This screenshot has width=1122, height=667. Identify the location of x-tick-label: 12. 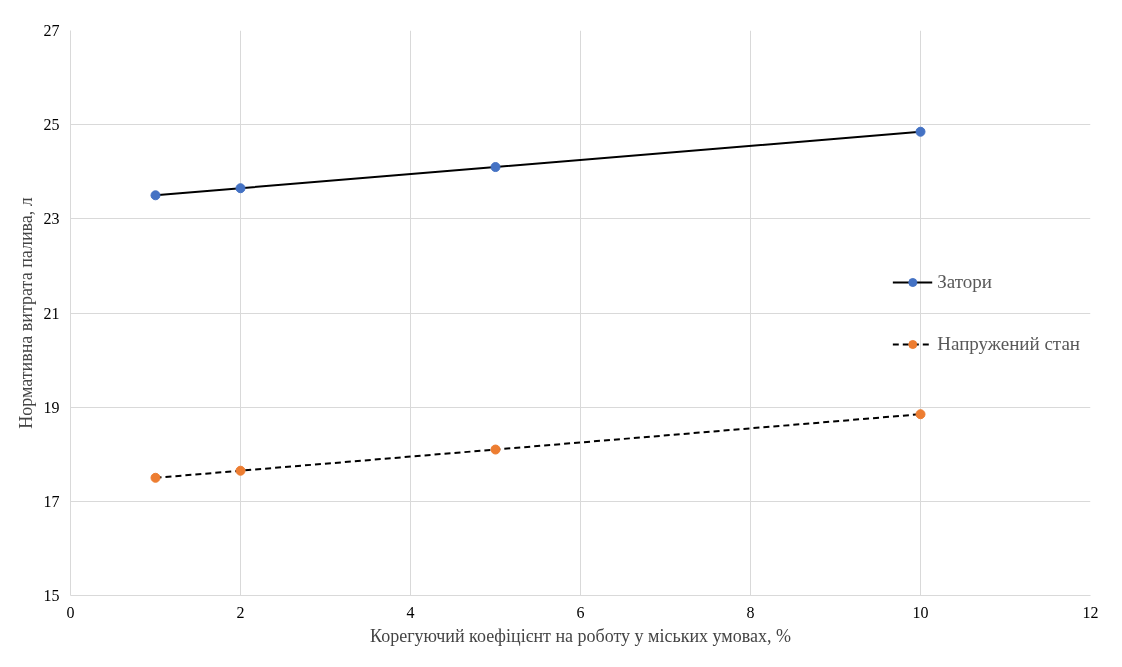
(1090, 612).